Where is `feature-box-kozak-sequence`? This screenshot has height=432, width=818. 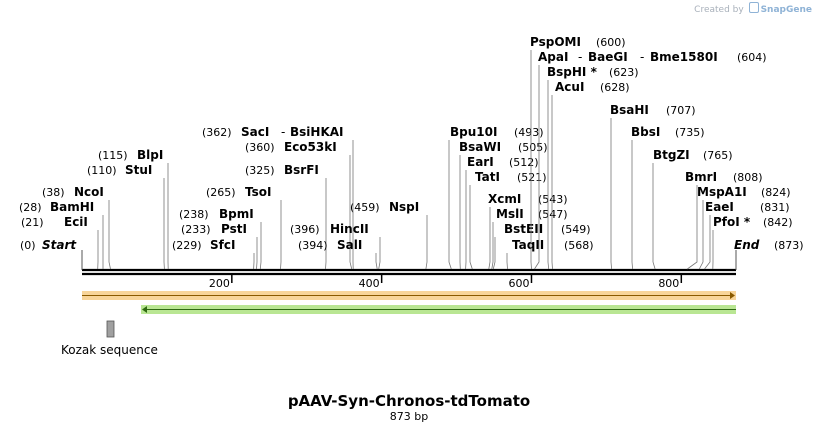 feature-box-kozak-sequence is located at coordinates (110, 329).